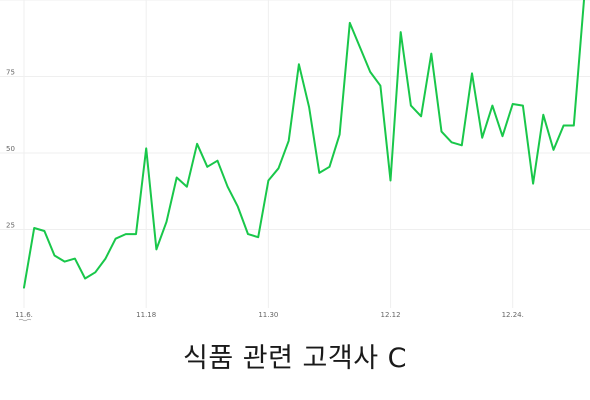 The width and height of the screenshot is (590, 400). I want to click on x-axis-ticks: 11.6. 11.18 11.30 12.12 12.24., so click(269, 315).